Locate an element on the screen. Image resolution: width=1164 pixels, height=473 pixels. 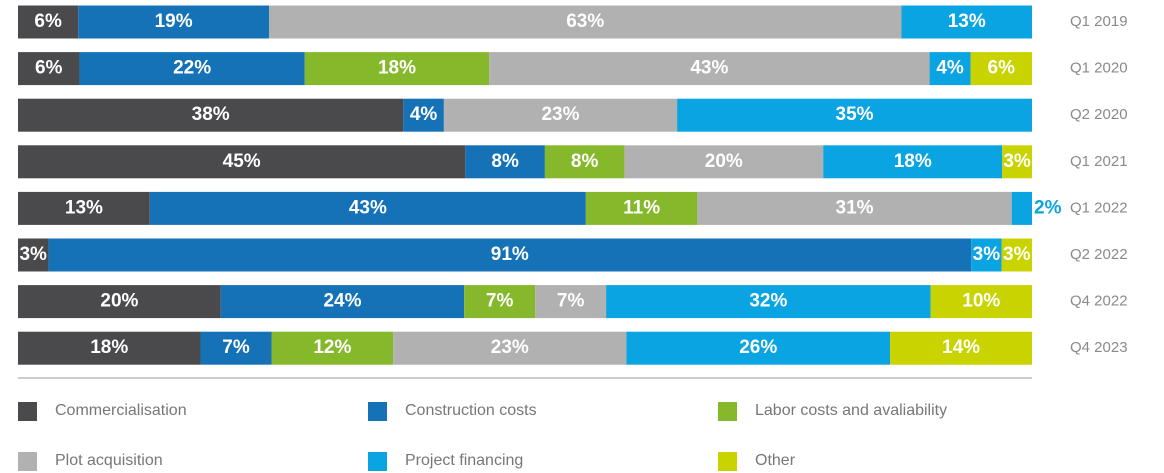
legend-label: Labor costs and avaliability is located at coordinates (851, 410).